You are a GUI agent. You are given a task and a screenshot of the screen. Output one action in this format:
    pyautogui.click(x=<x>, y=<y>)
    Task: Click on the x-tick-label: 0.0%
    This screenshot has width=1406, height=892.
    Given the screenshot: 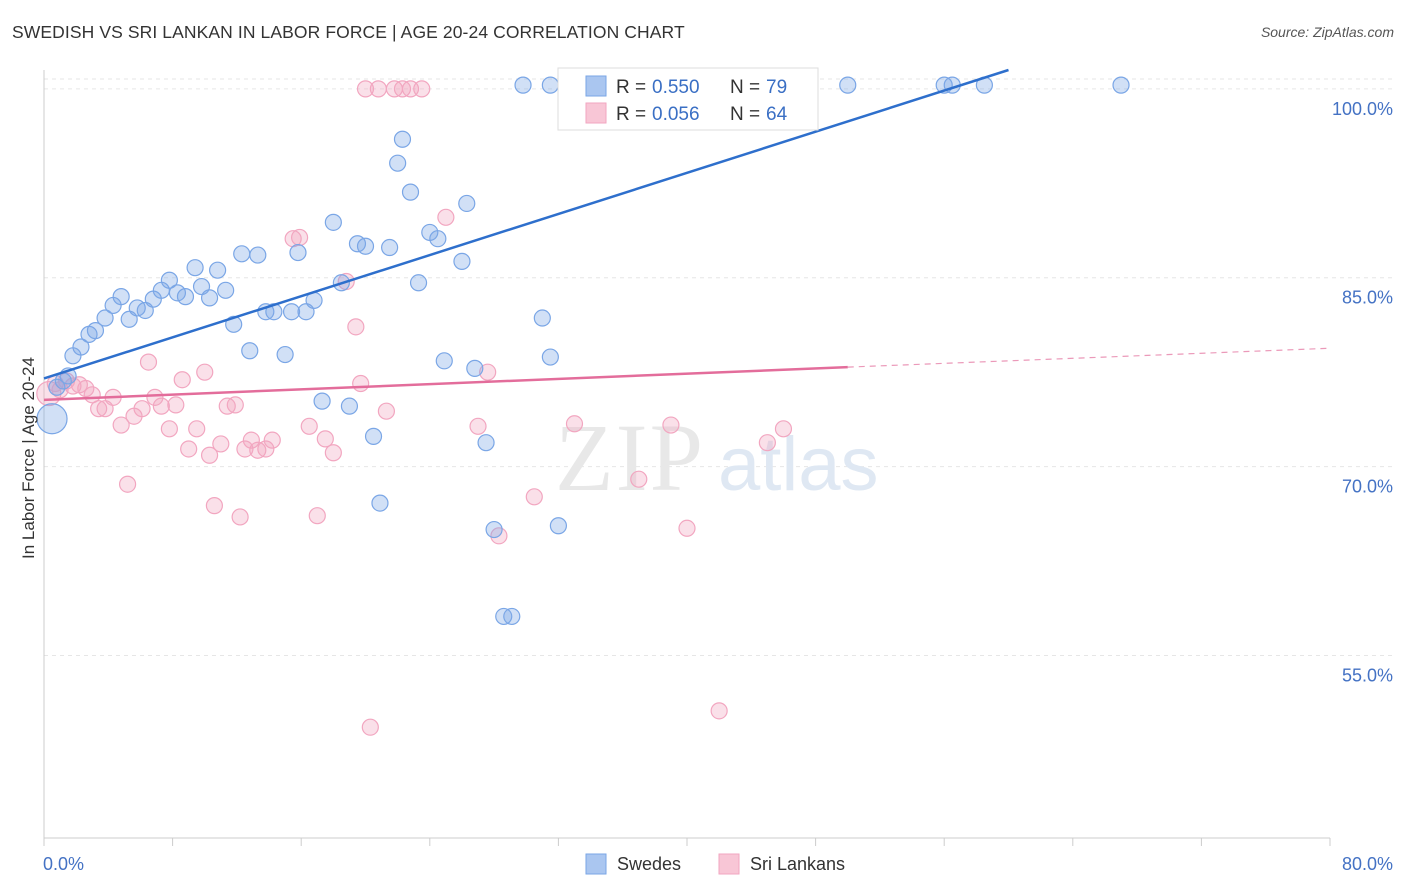 What is the action you would take?
    pyautogui.click(x=63, y=864)
    